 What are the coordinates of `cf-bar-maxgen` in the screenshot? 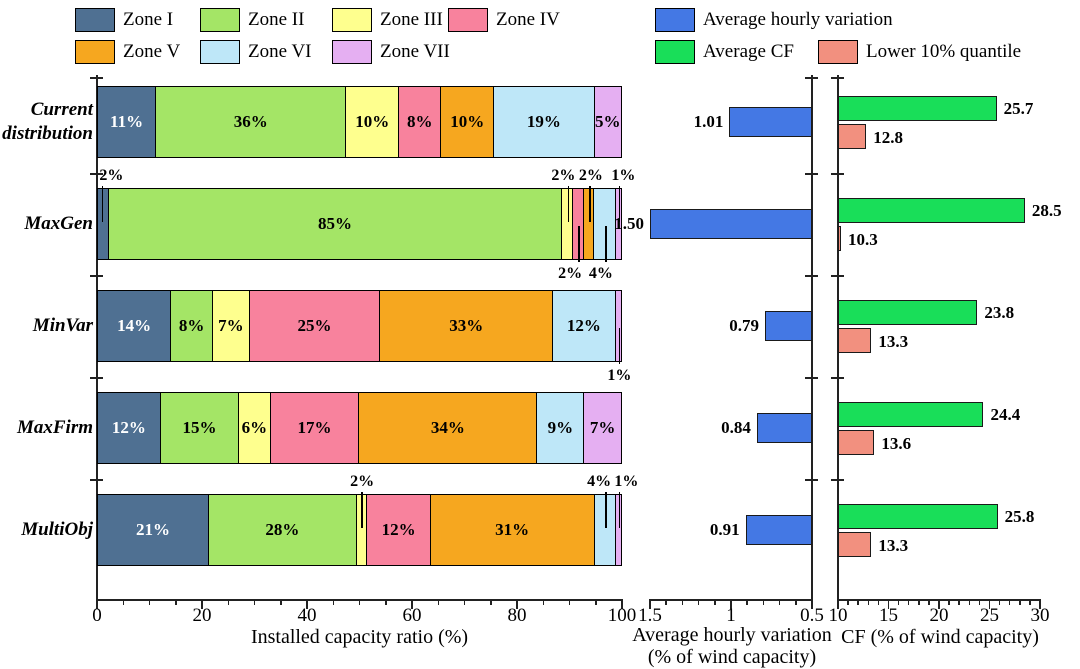 It's located at (931, 210).